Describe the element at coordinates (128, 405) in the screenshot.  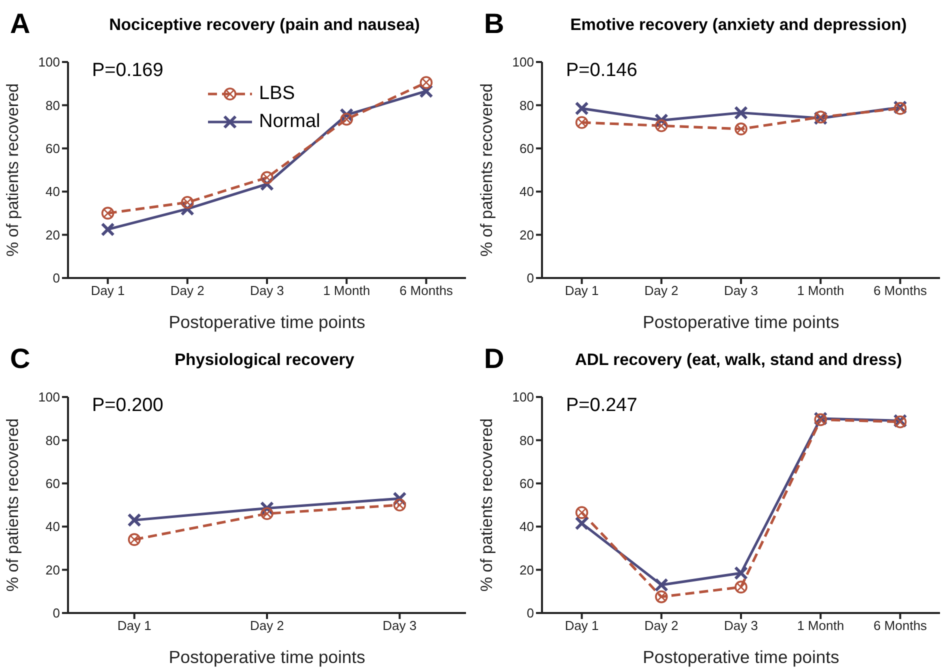
I see `annotation: P=0.200` at that location.